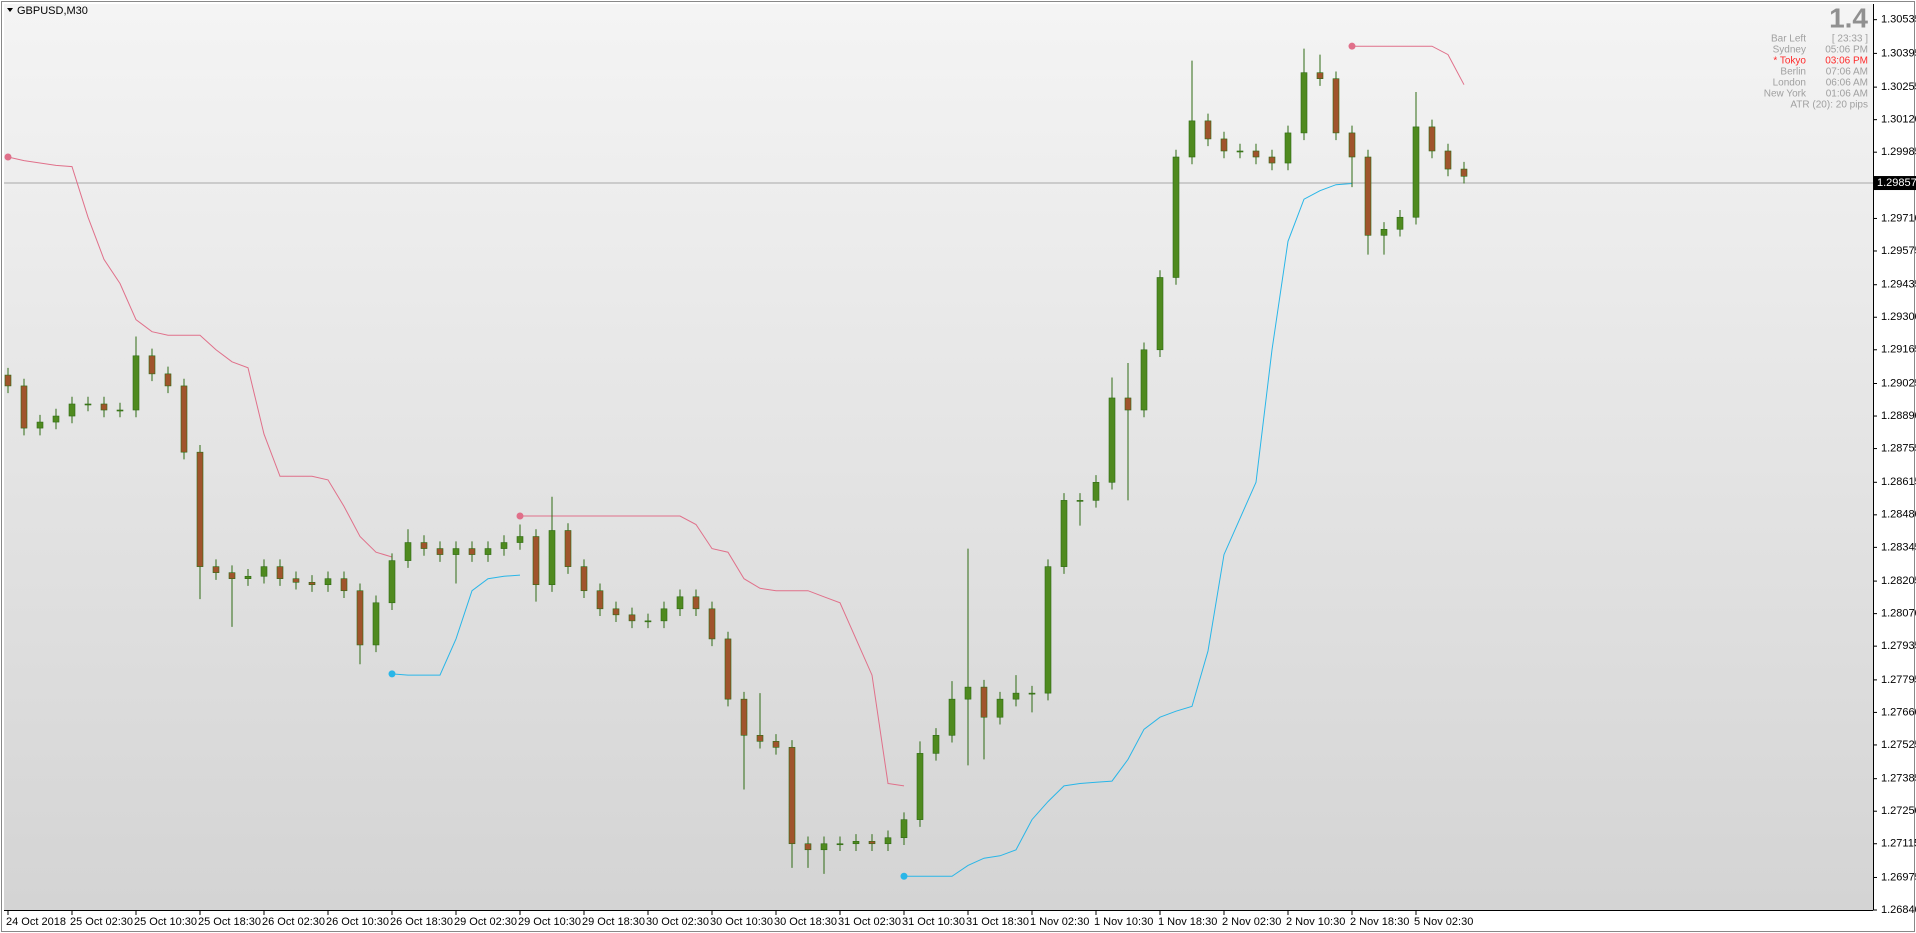  Describe the element at coordinates (1898, 152) in the screenshot. I see `y-tick-label: 1.29985` at that location.